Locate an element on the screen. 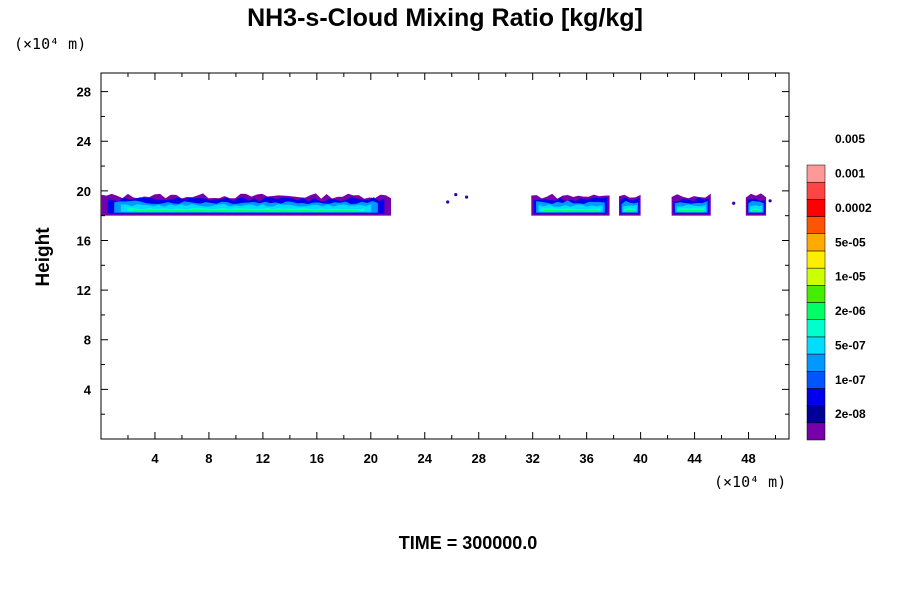 This screenshot has height=600, width=900. x-tick-label: 12 is located at coordinates (263, 458).